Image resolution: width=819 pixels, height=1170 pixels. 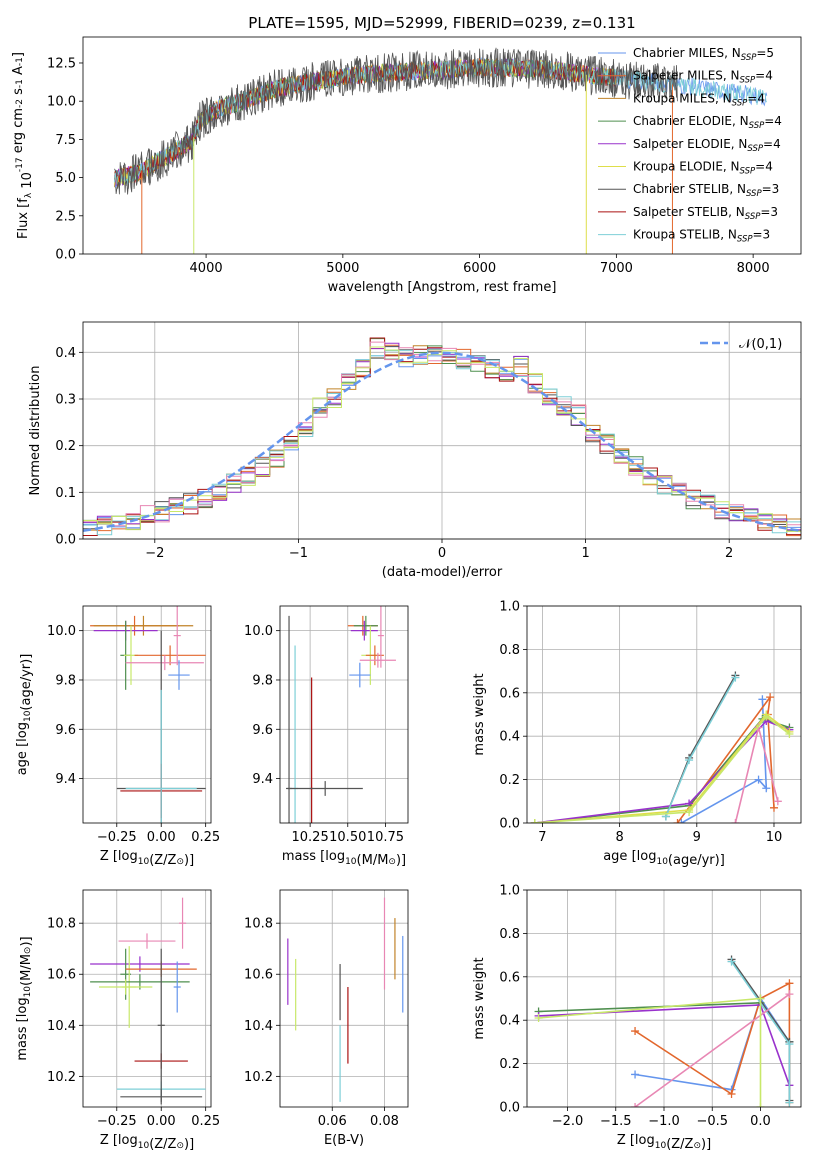 What do you see at coordinates (760, 1121) in the screenshot?
I see `x-tick-label: 0.0` at bounding box center [760, 1121].